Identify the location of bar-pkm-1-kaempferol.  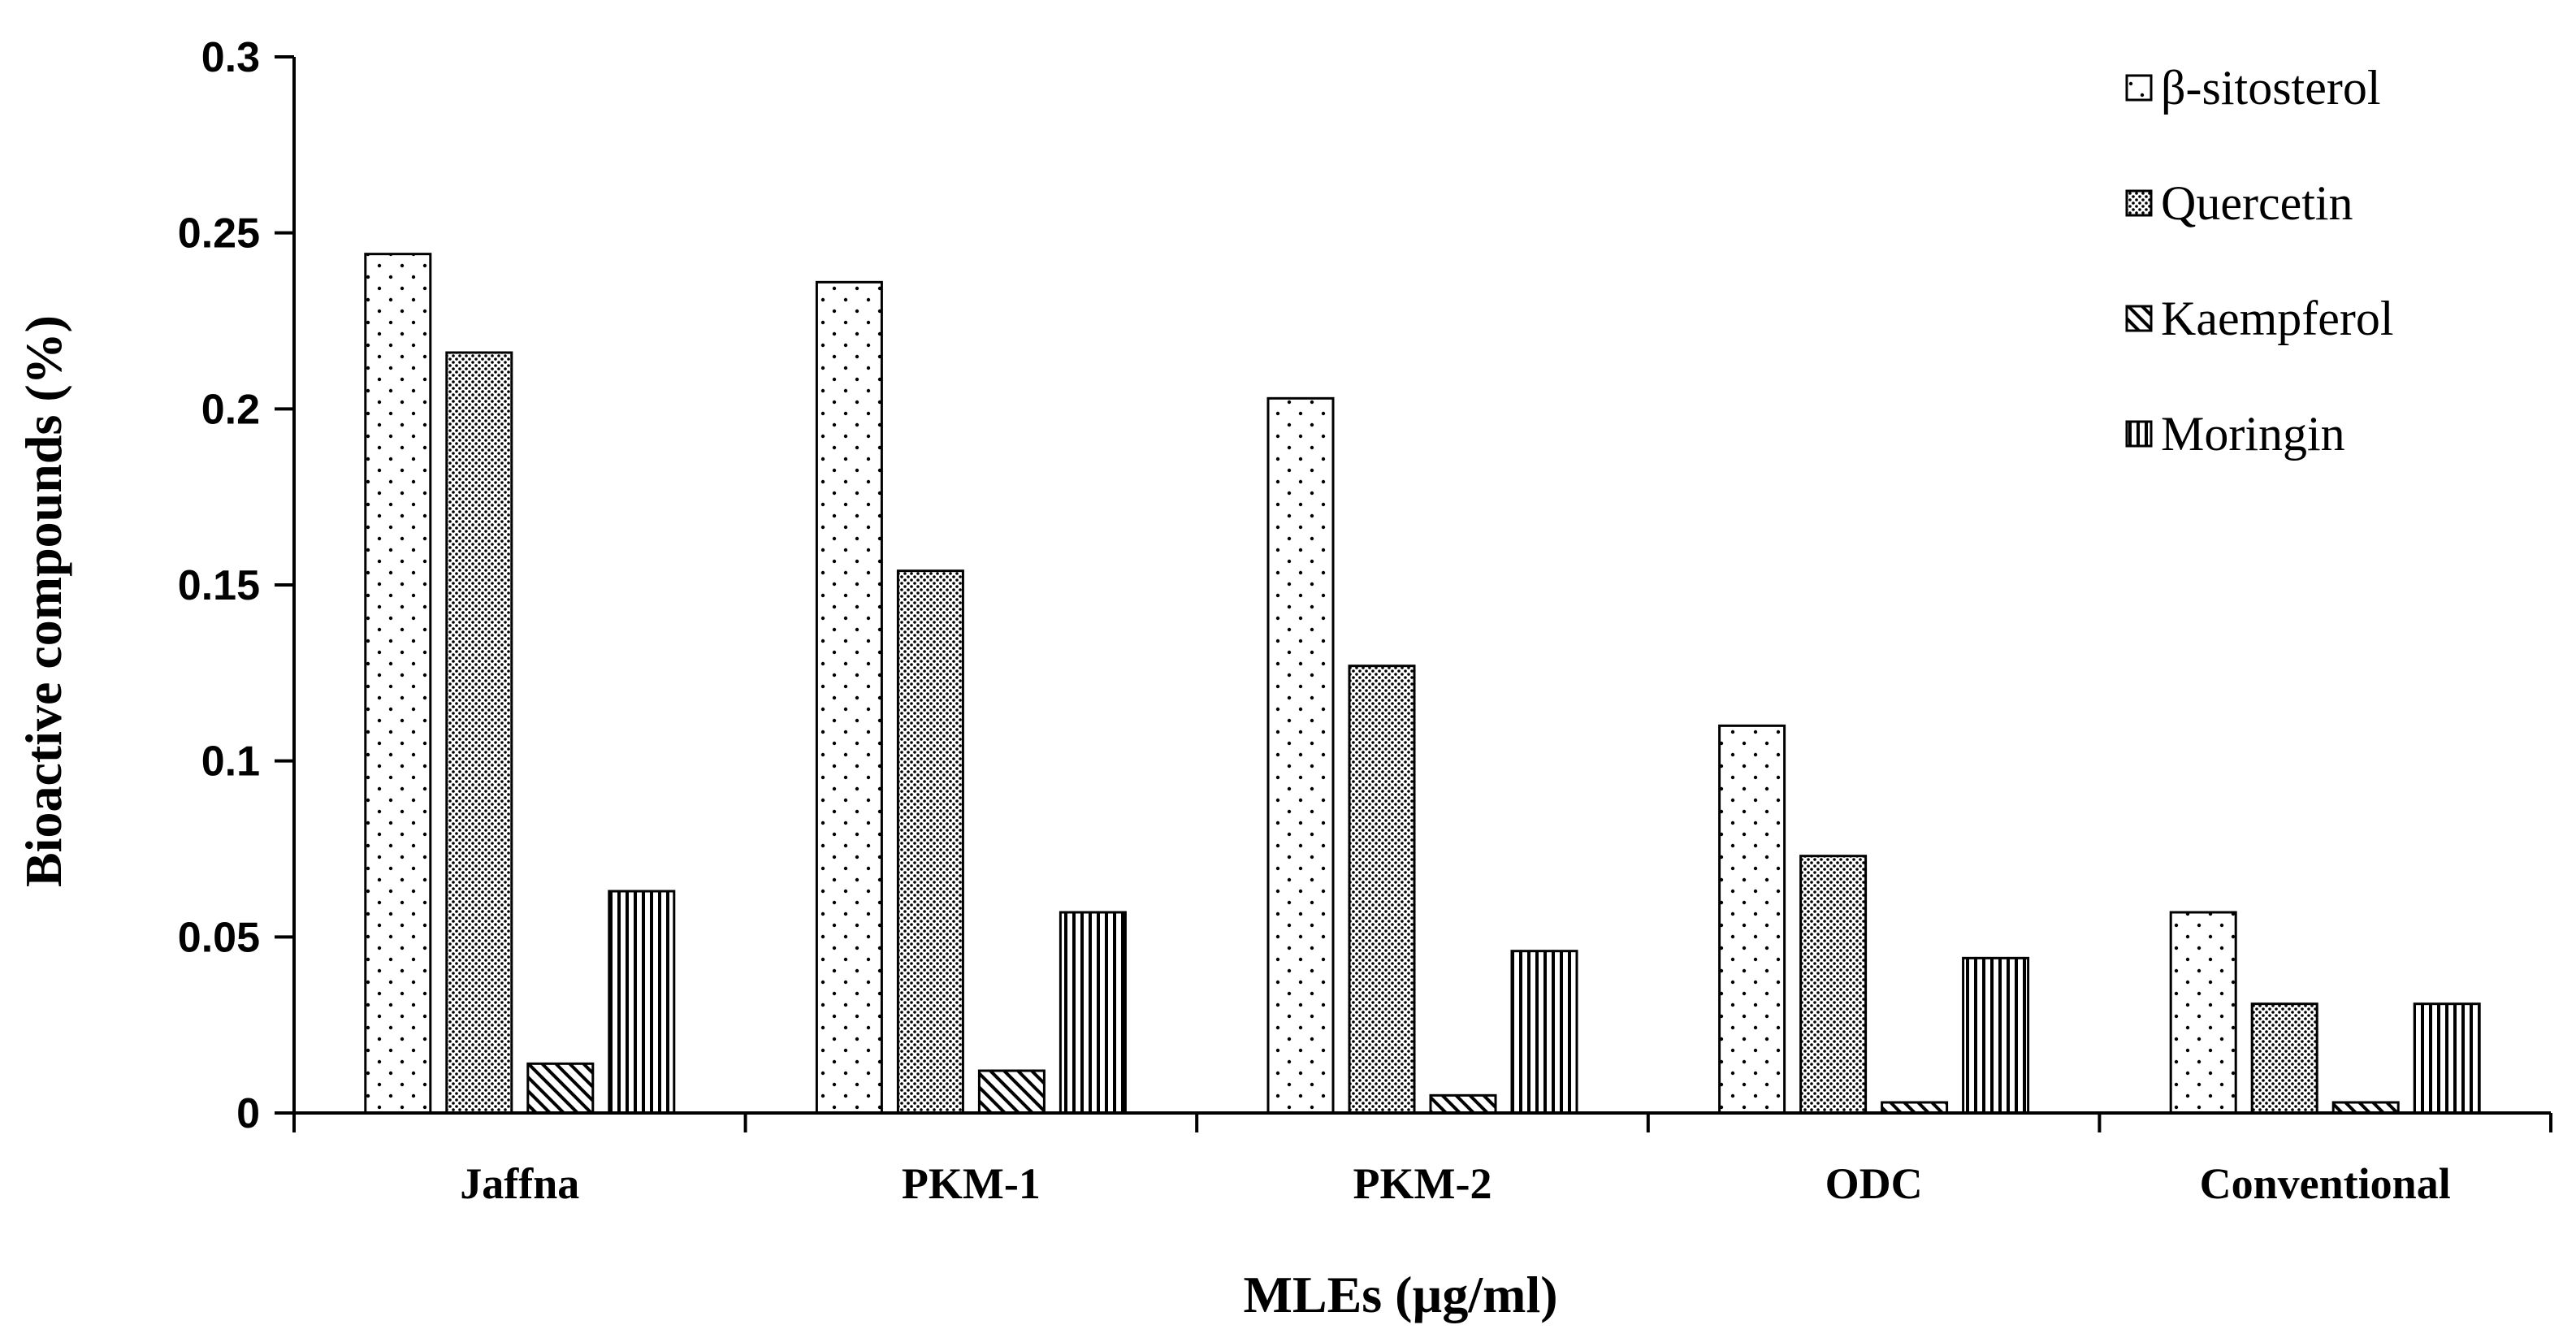
(1012, 1092).